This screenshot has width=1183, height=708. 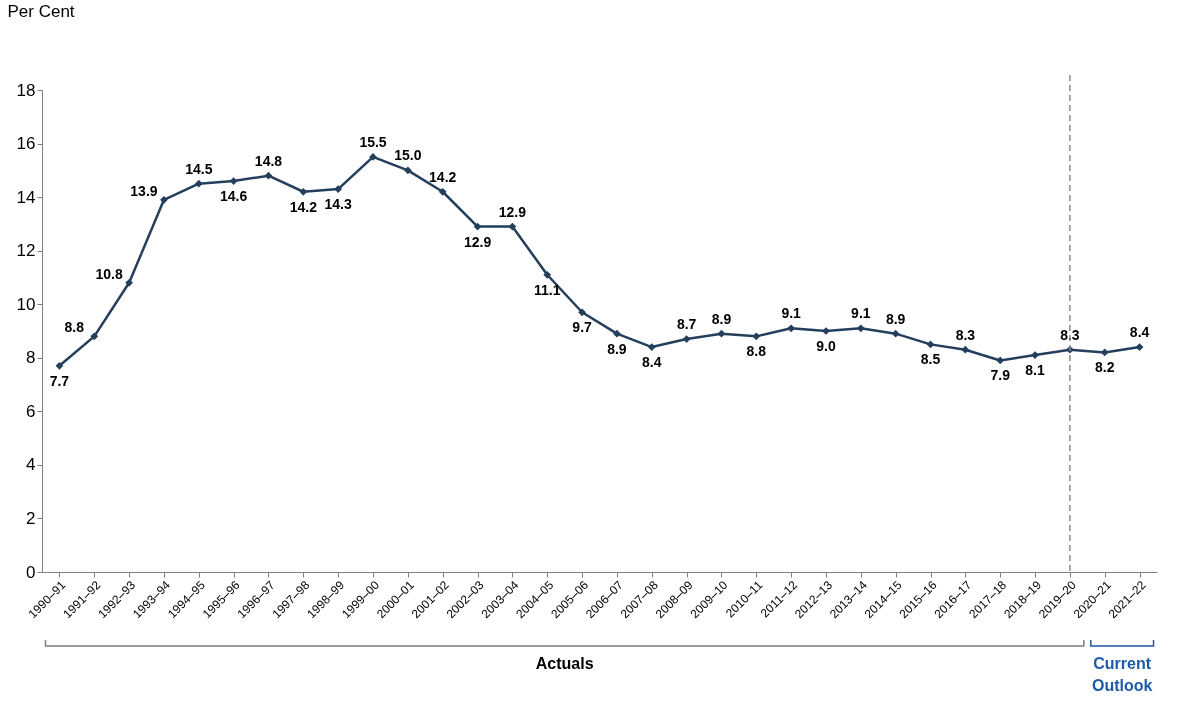 I want to click on text: Actuals, so click(x=564, y=663).